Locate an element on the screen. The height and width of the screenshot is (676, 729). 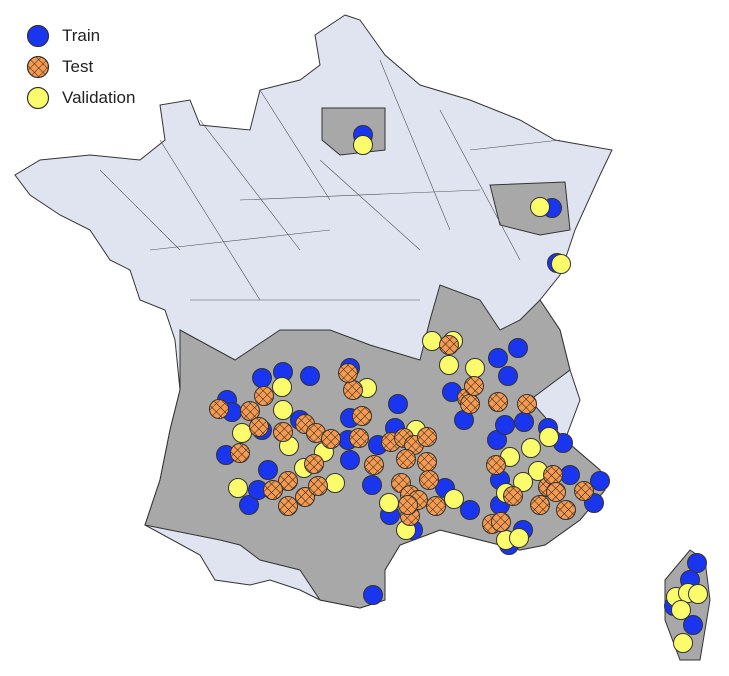
train-marker-icon is located at coordinates (38, 35).